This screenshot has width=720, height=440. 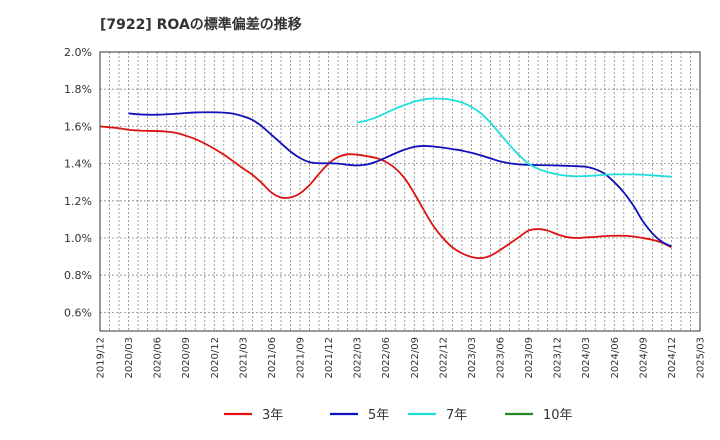 I want to click on x-tick-label: 2023/06, so click(x=501, y=358).